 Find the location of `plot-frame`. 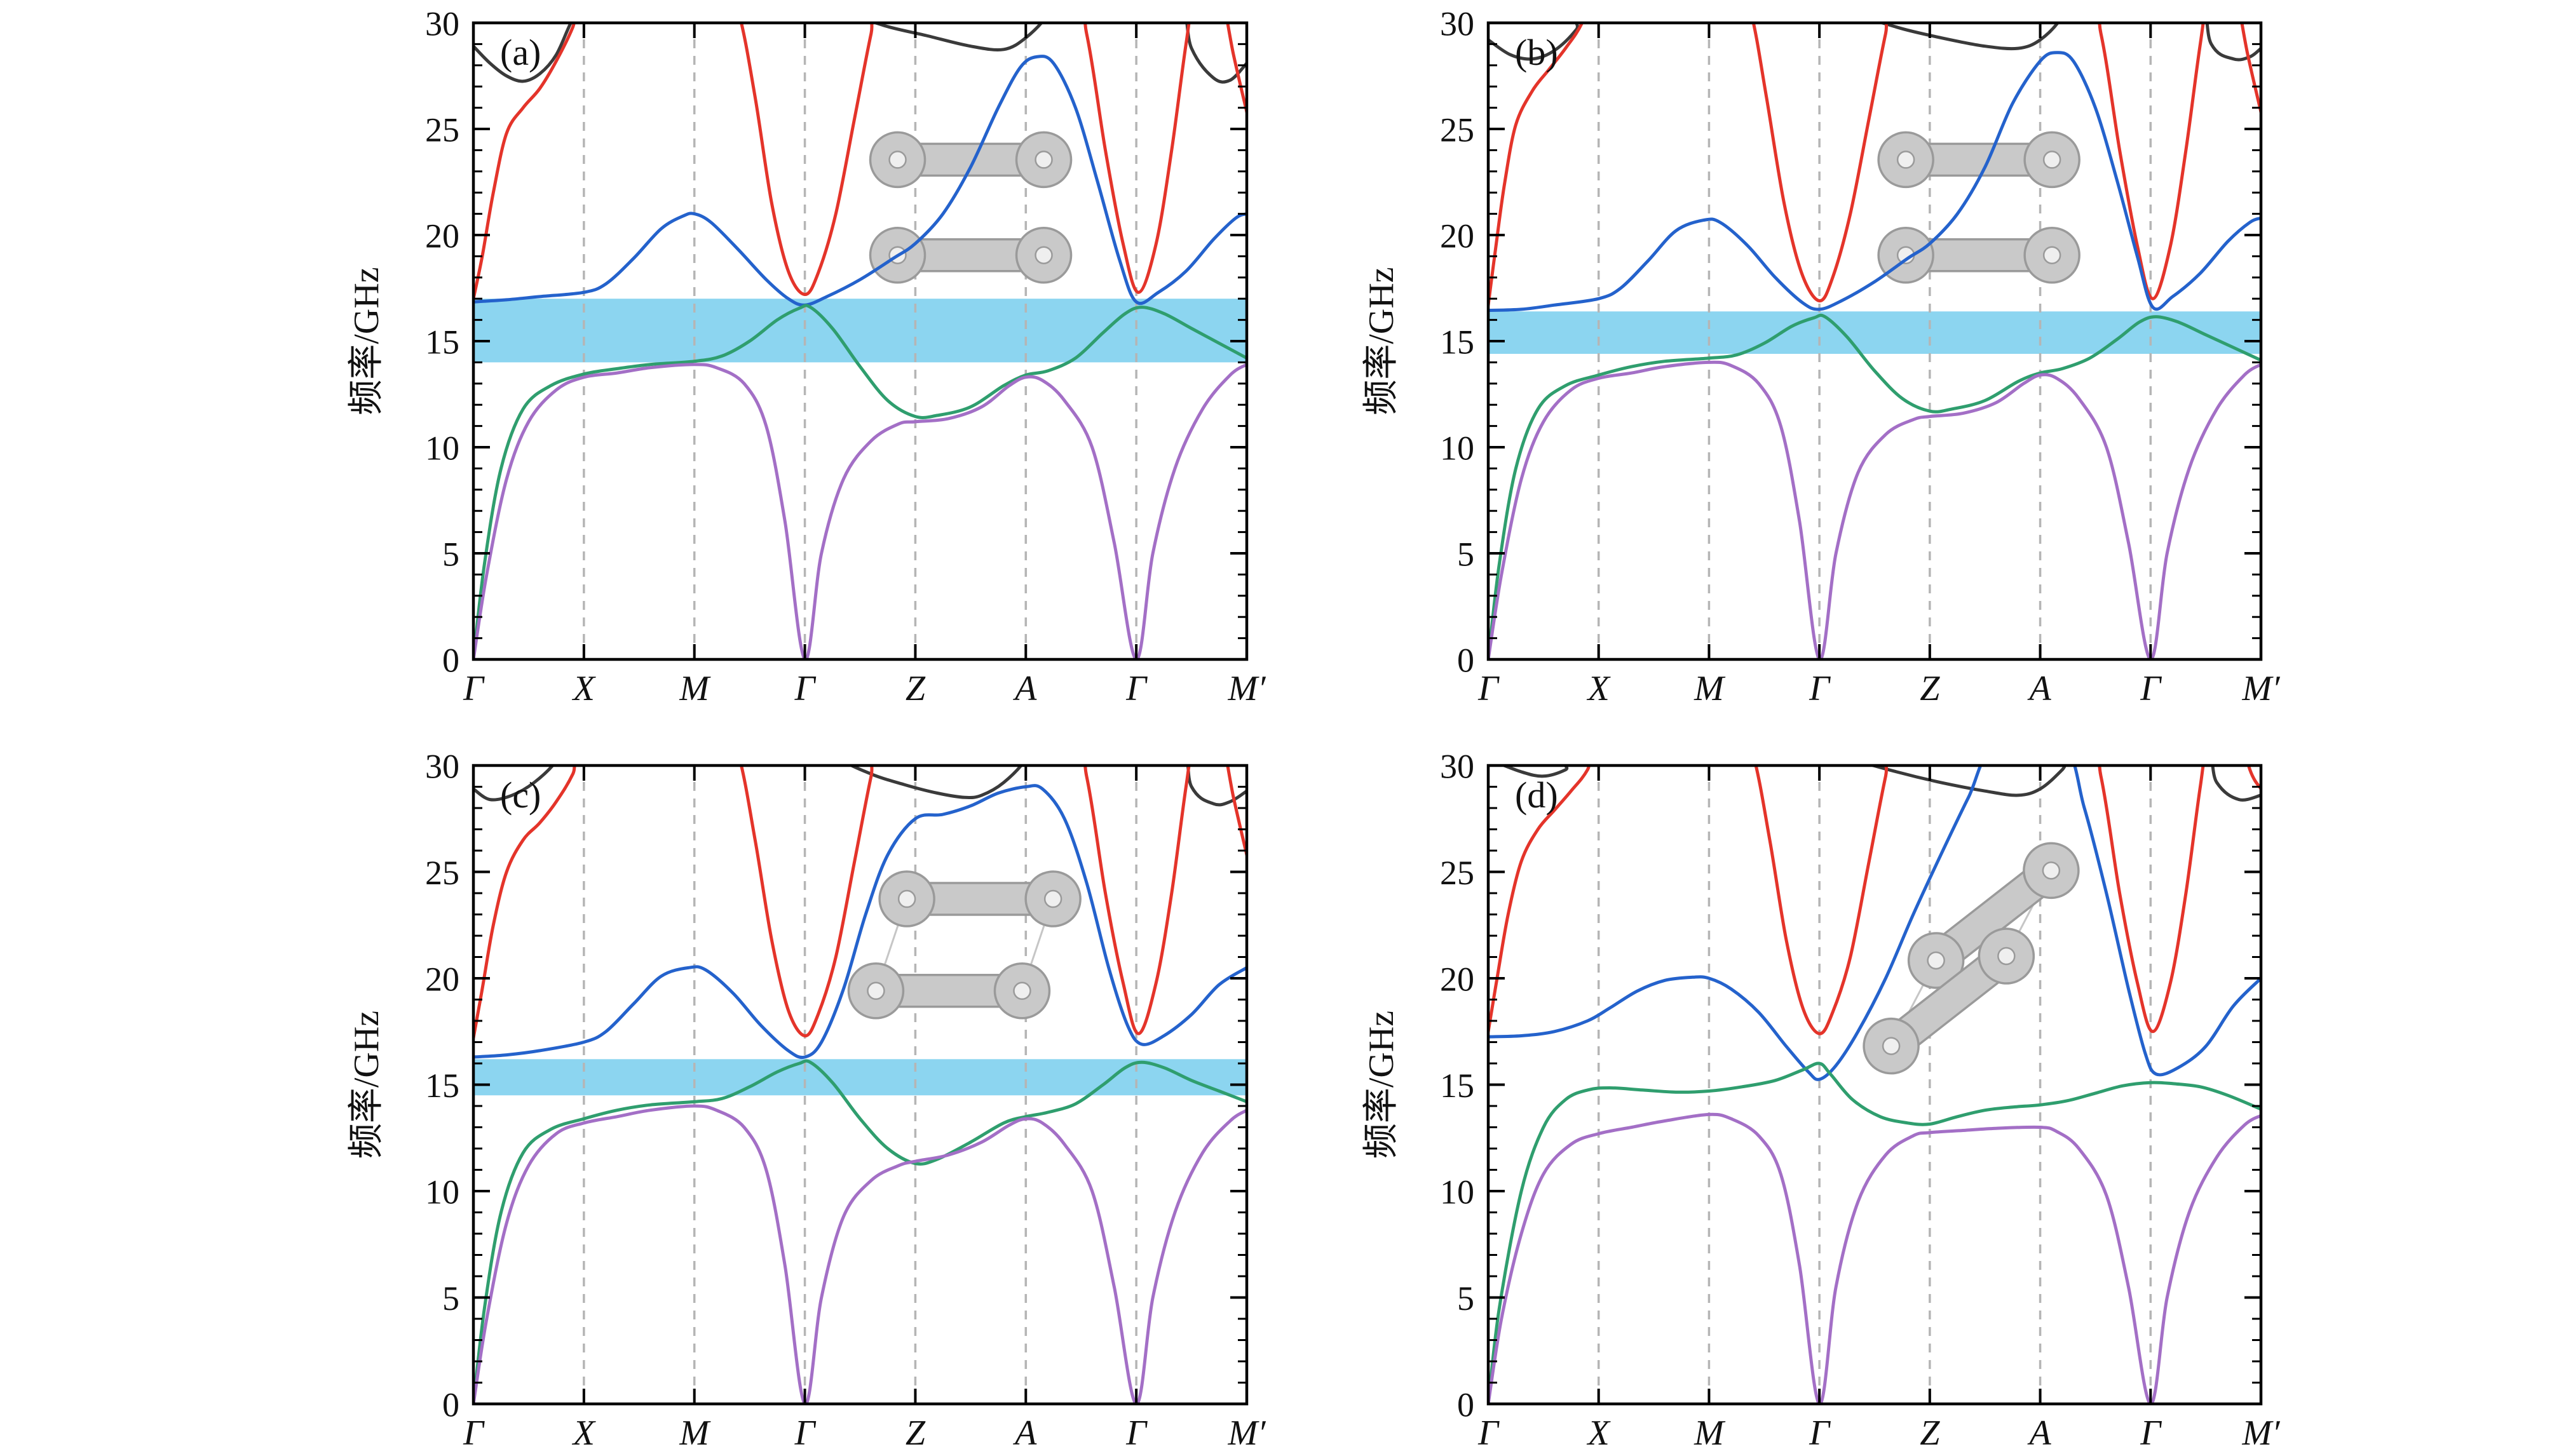

plot-frame is located at coordinates (1874, 1085).